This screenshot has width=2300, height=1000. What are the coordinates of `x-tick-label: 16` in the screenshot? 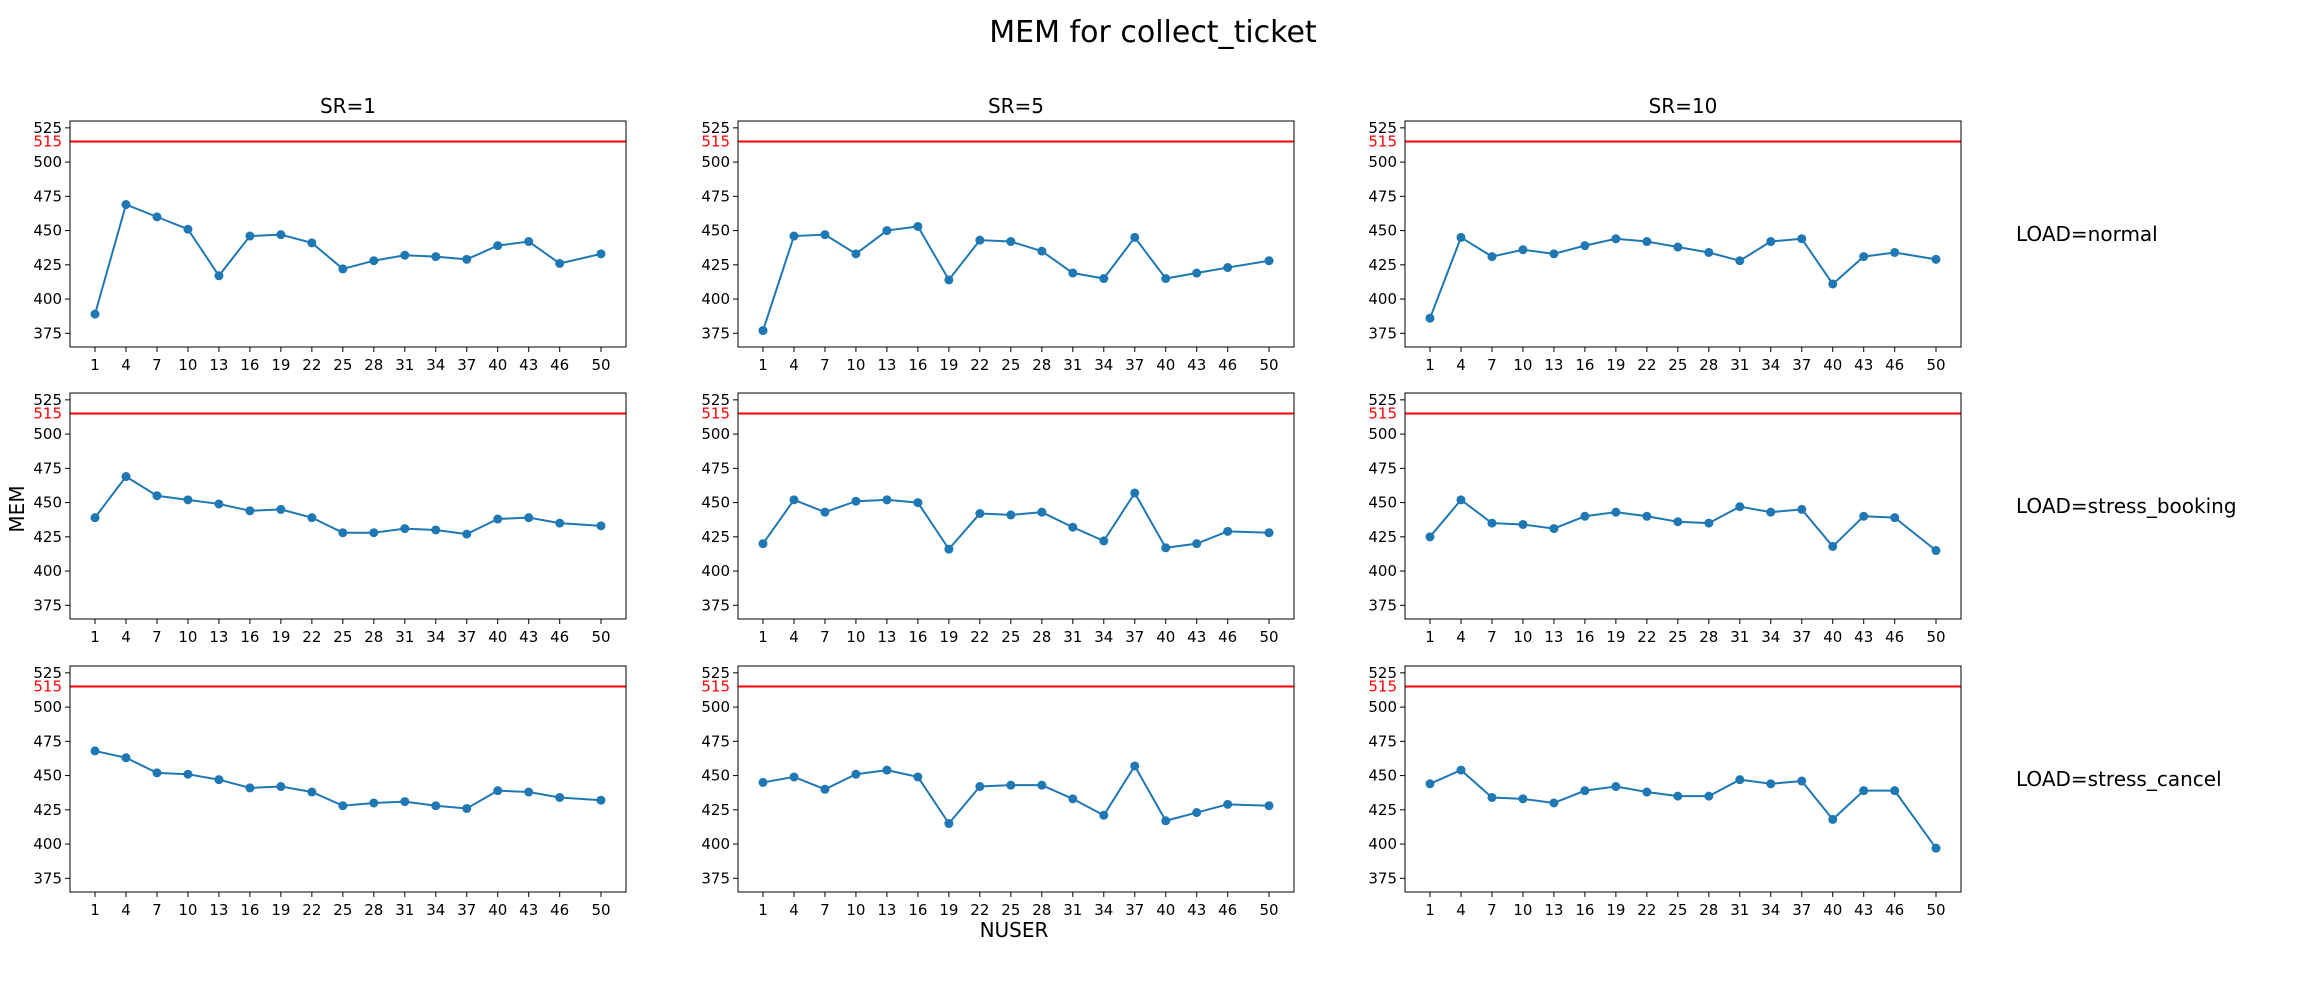 It's located at (1584, 365).